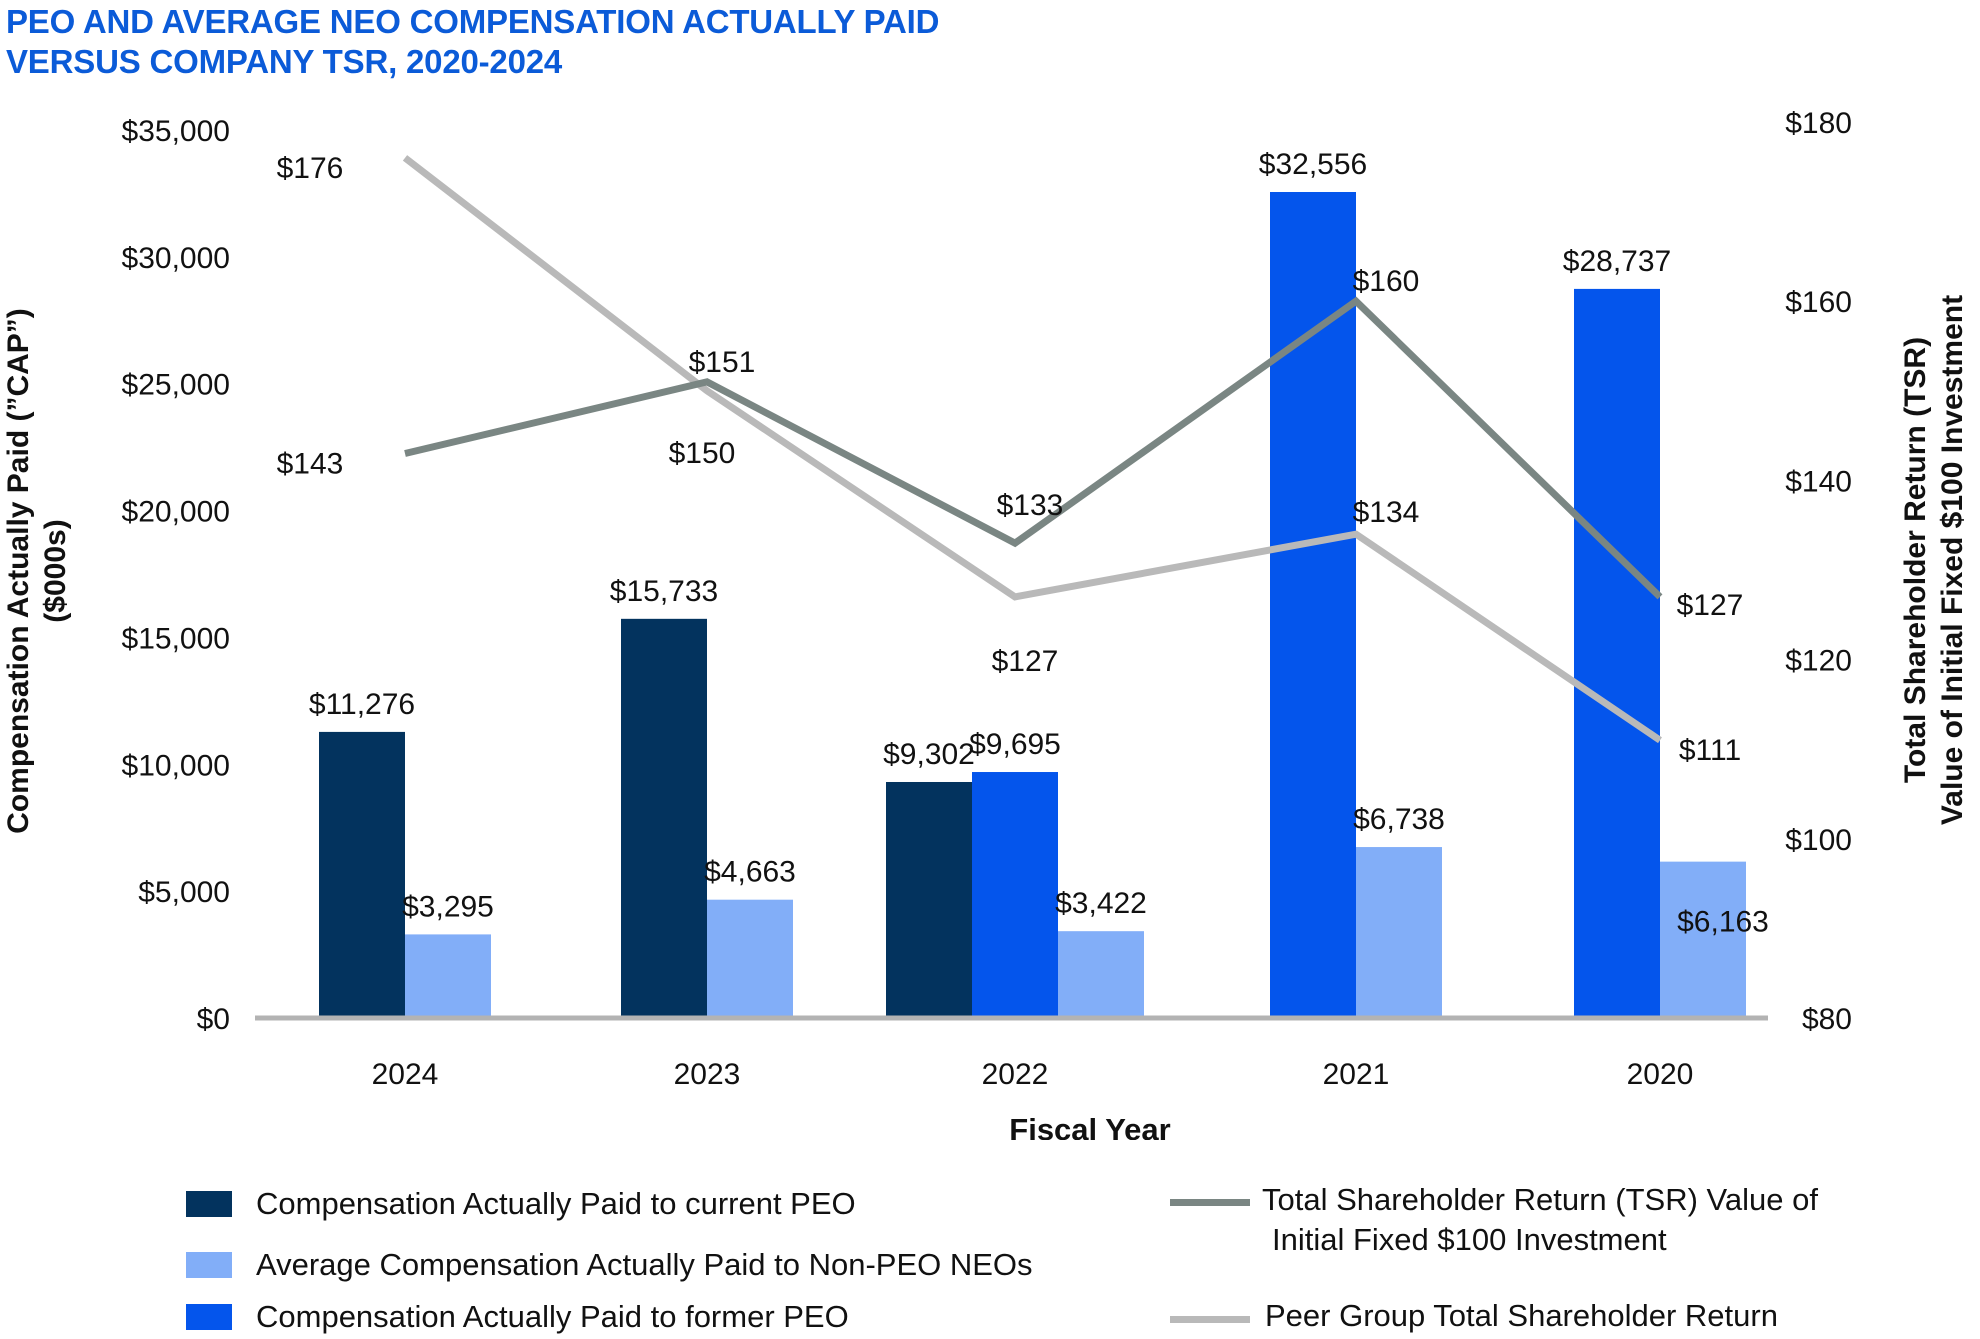 The image size is (1980, 1339). I want to click on x-tick-label: 2023, so click(707, 1074).